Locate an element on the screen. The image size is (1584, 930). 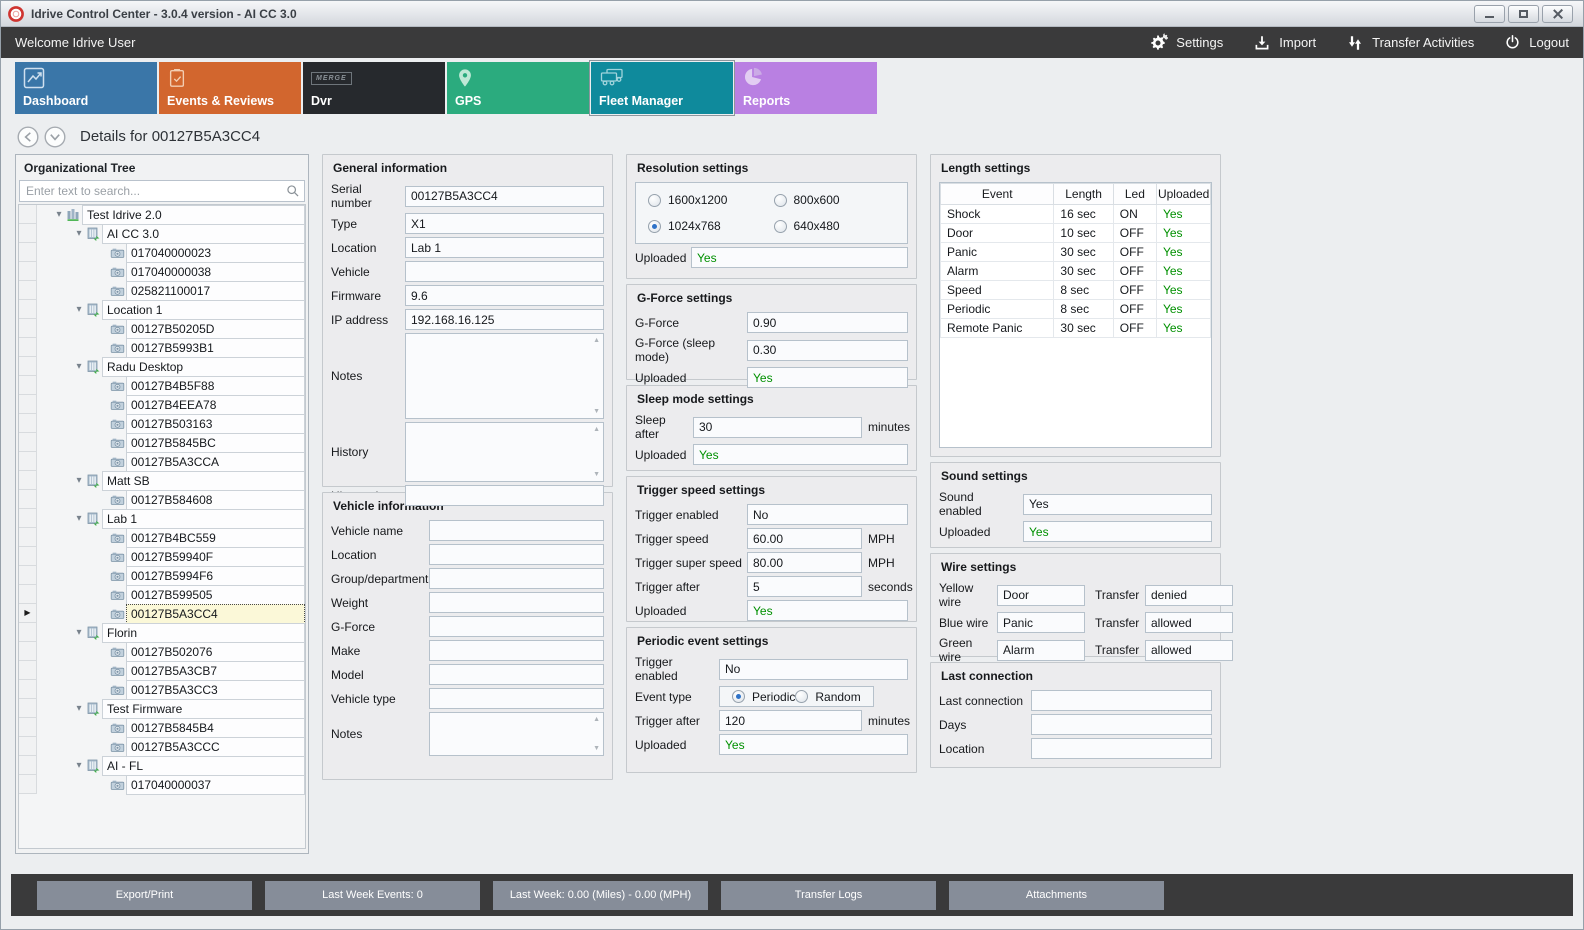
tree-item: ▾ Test Firmware is located at coordinates (162, 709).